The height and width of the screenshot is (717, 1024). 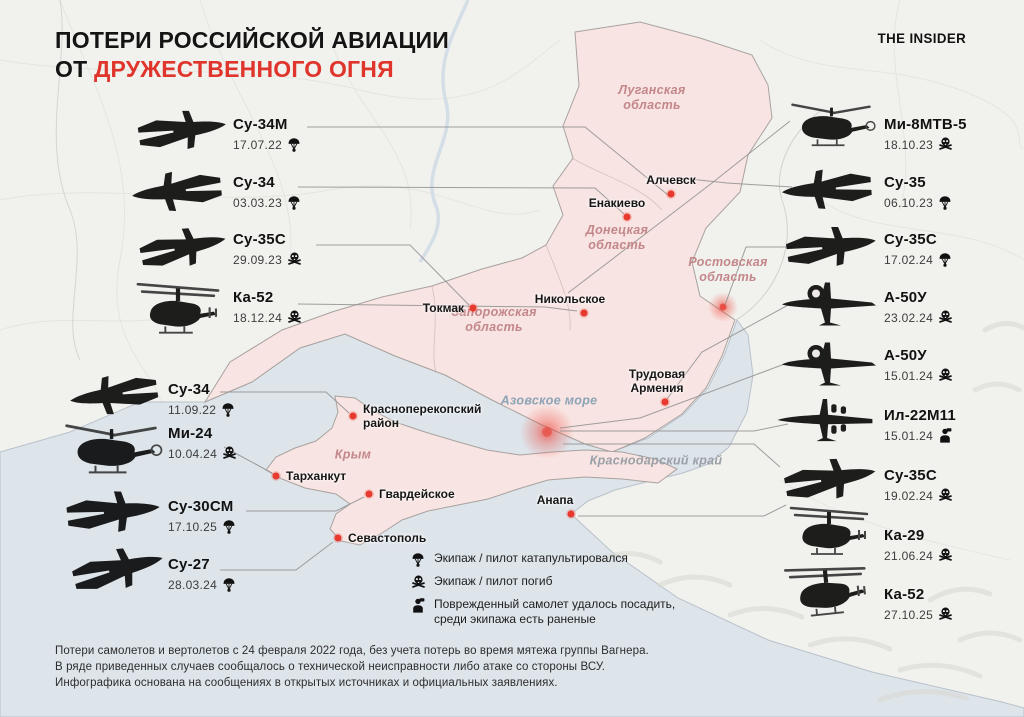 What do you see at coordinates (925, 124) in the screenshot?
I see `aircraft-name: Ми-8МТВ-5` at bounding box center [925, 124].